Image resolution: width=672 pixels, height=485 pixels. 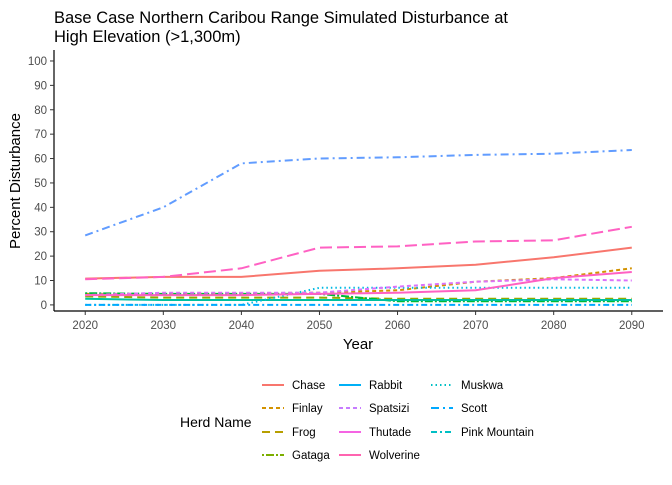 I want to click on legend-item-scott: Scott, so click(x=459, y=409).